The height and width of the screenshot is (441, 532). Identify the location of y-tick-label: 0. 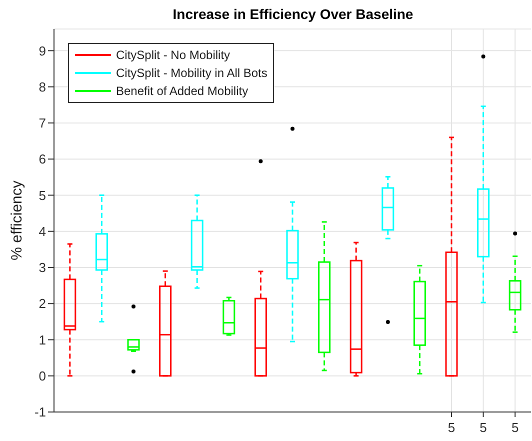
(42, 376).